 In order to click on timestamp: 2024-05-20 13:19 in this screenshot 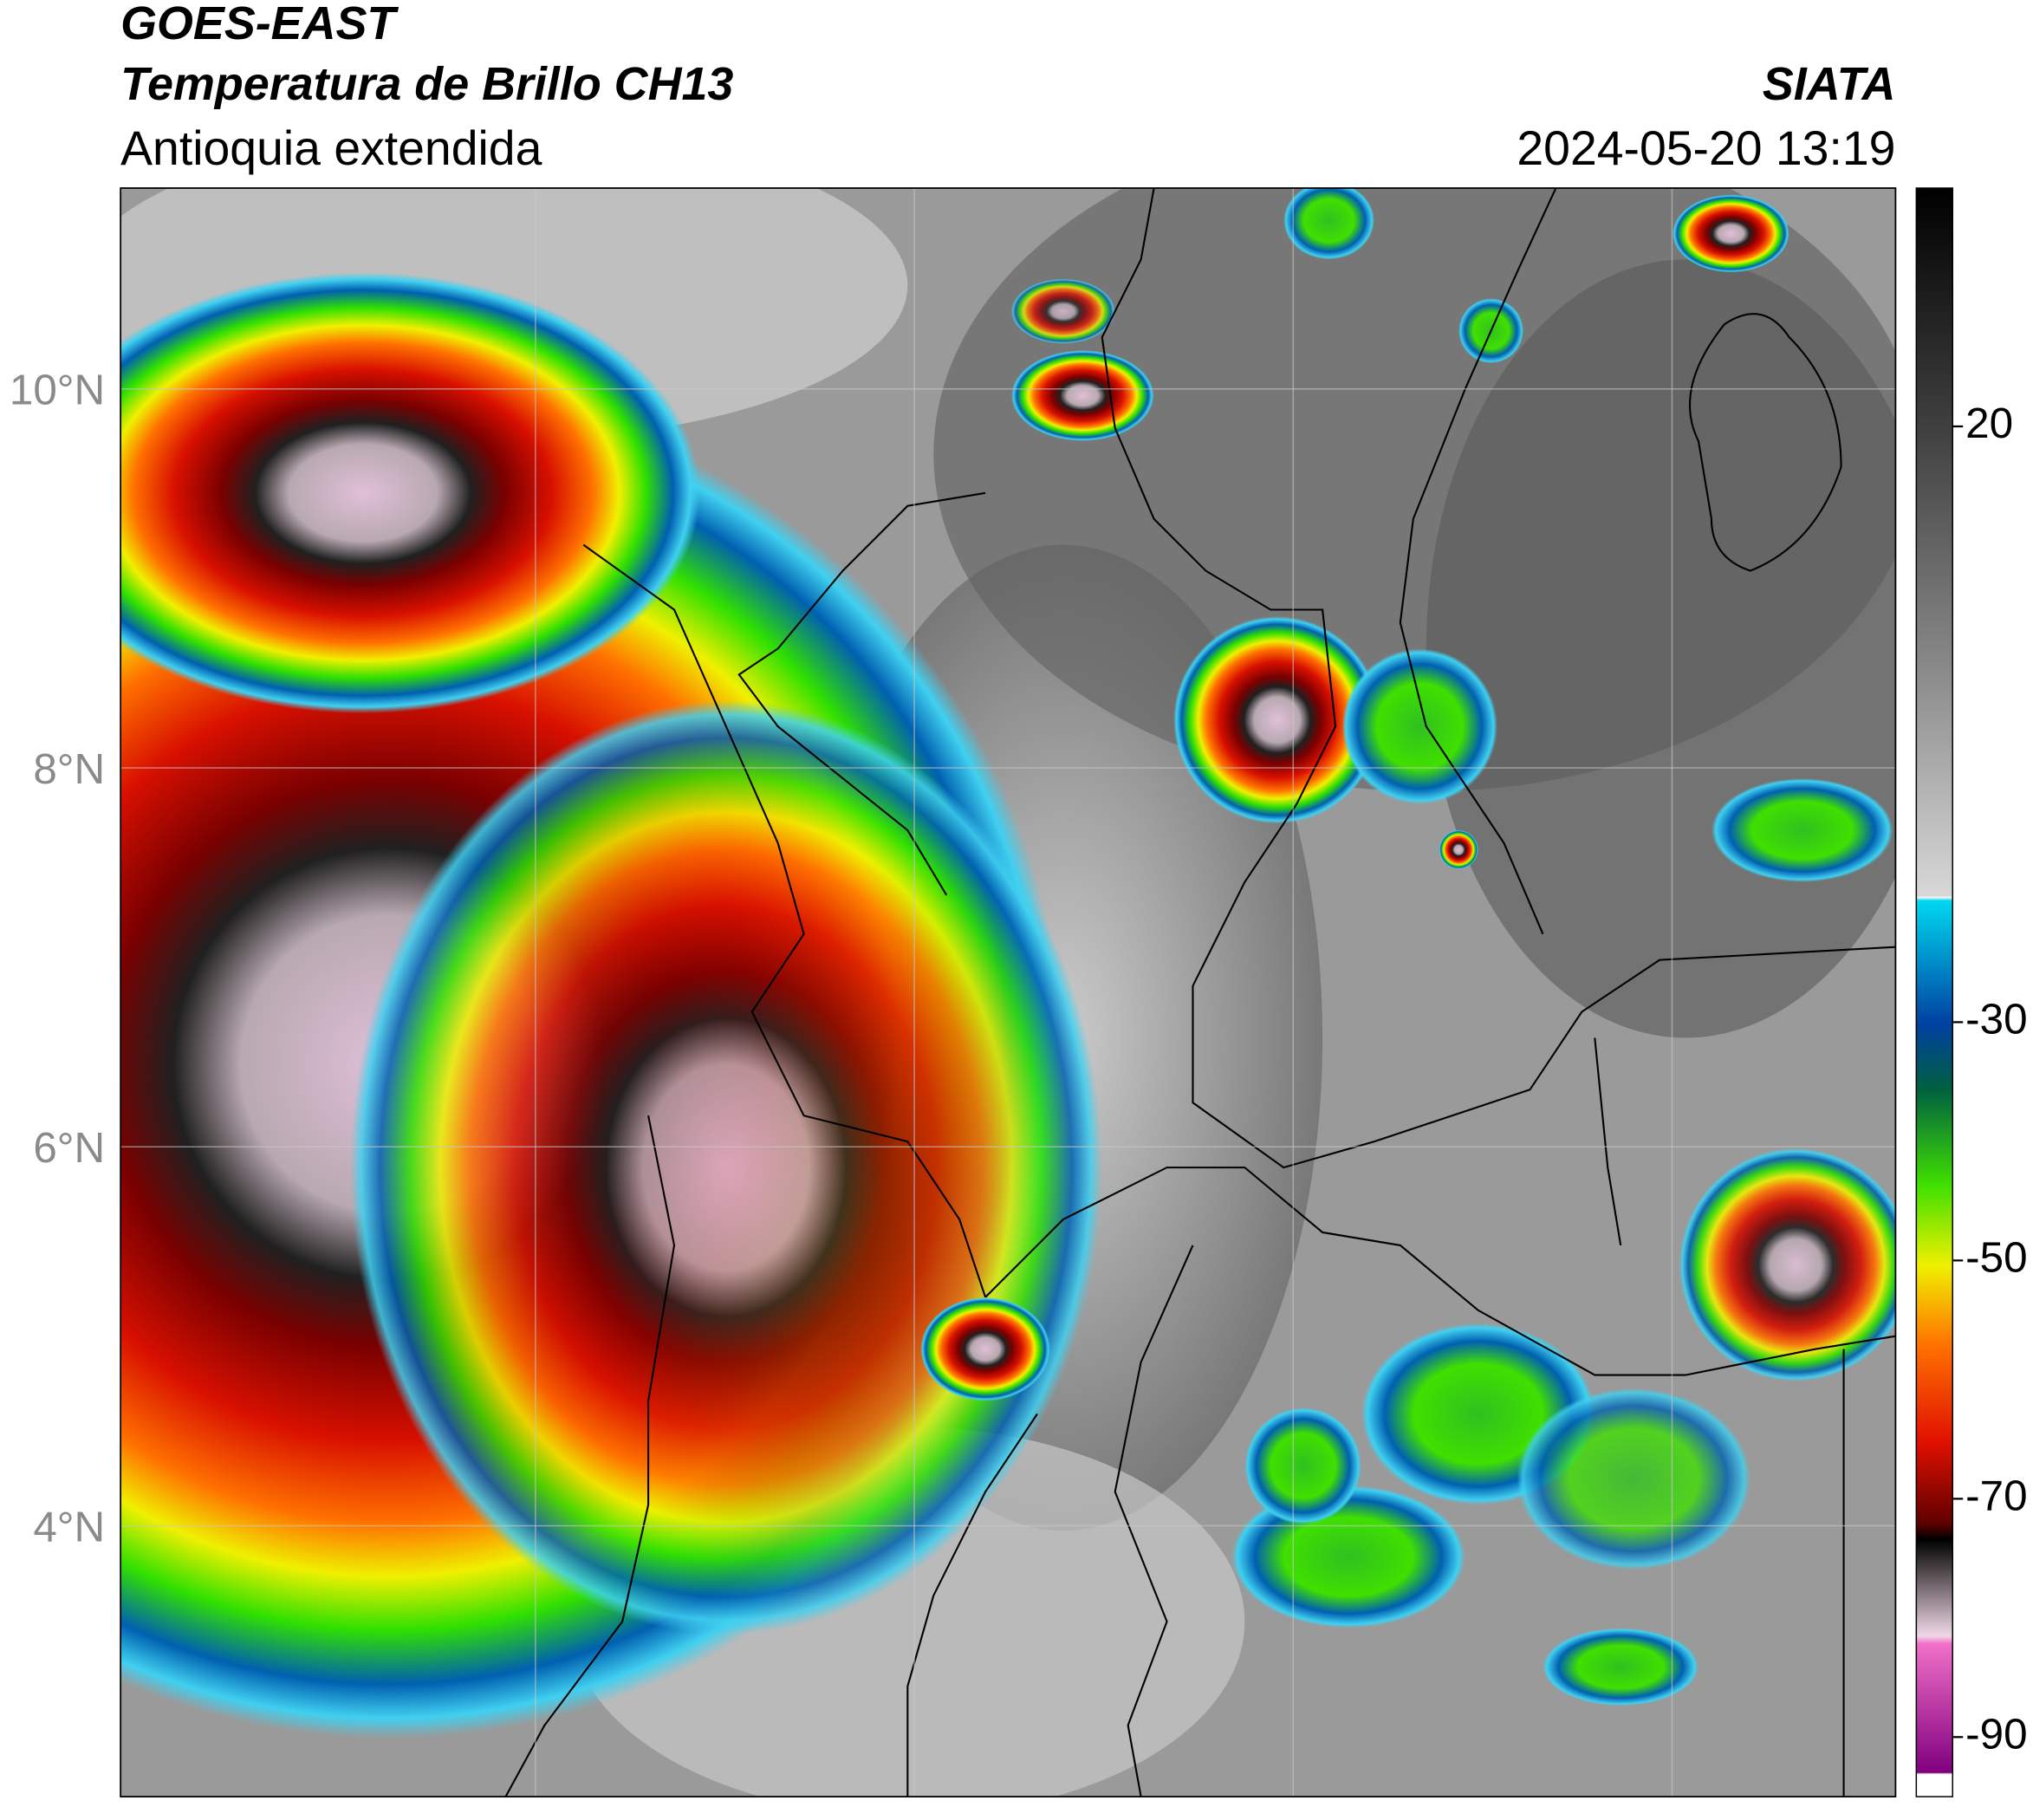, I will do `click(1706, 148)`.